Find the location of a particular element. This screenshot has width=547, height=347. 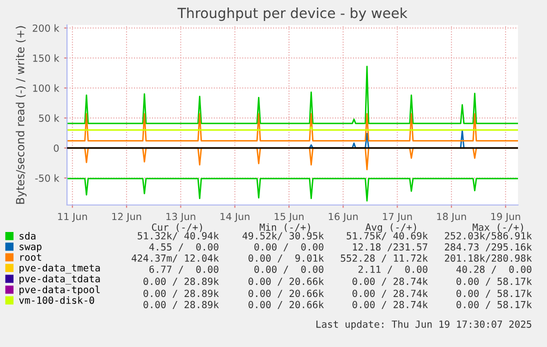

x-tick-label: 19 Jun is located at coordinates (505, 217).